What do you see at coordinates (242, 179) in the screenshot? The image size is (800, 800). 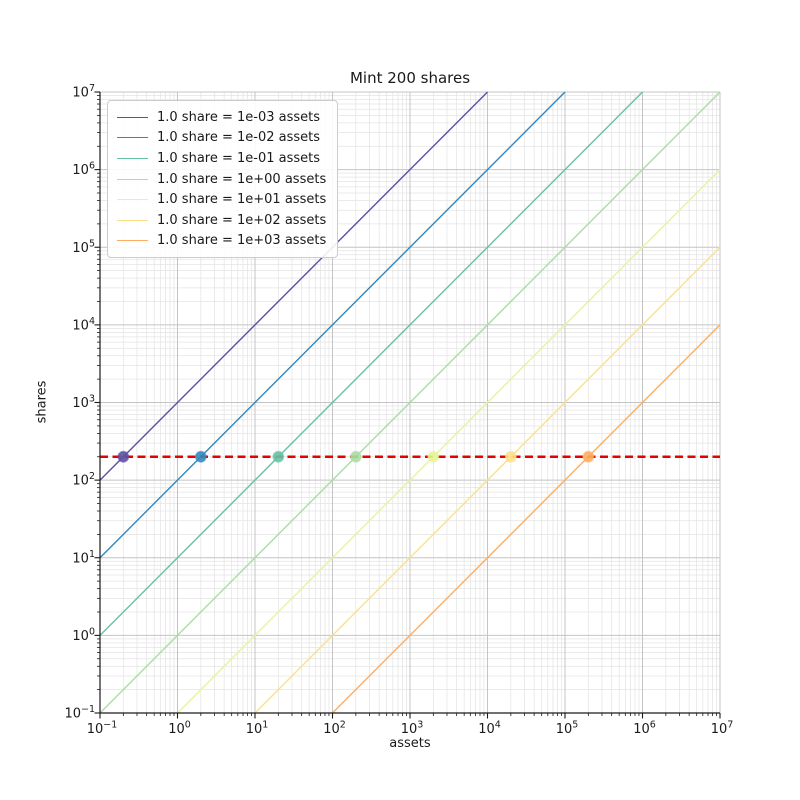 I see `legend-item-label: 1.0 share = 1e+00 assets` at bounding box center [242, 179].